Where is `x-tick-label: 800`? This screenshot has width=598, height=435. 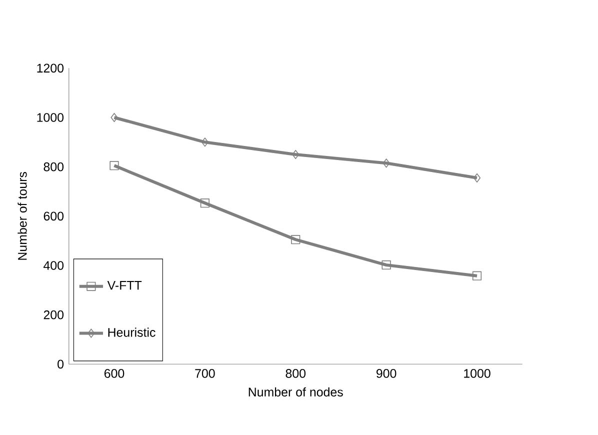 x-tick-label: 800 is located at coordinates (296, 373).